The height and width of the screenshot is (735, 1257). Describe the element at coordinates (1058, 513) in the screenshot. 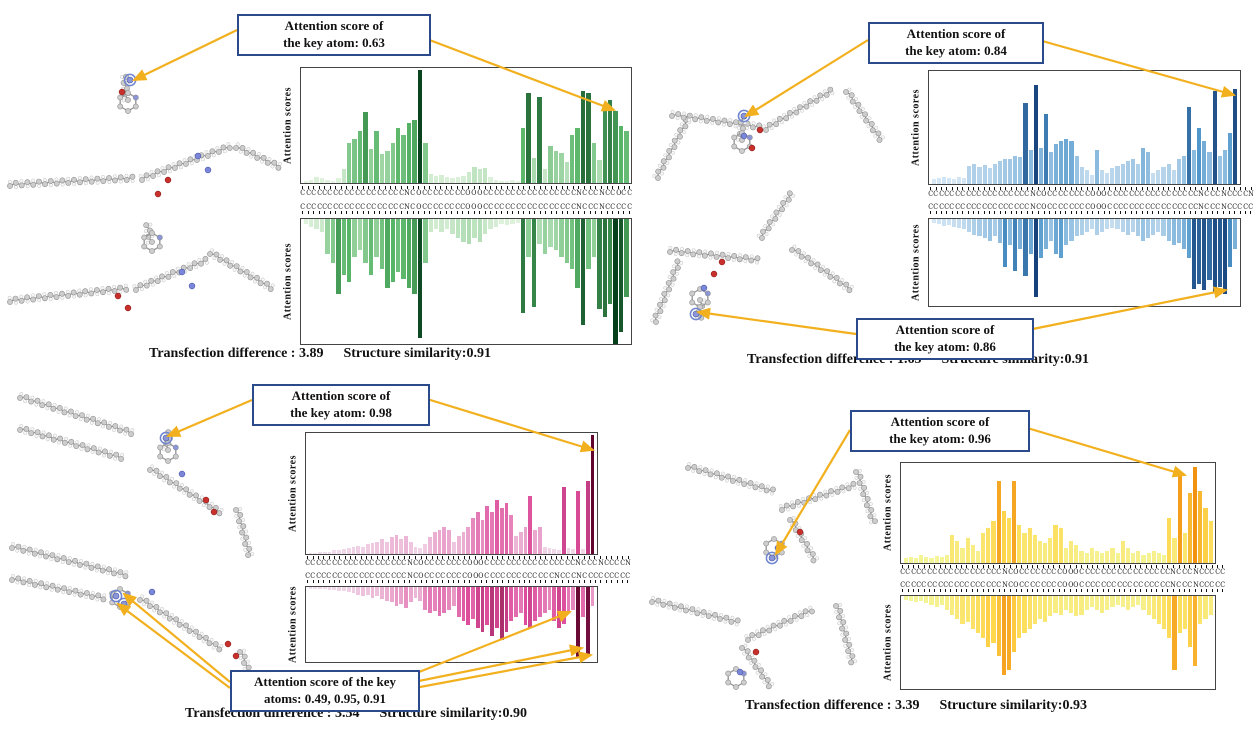

I see `attention-chart-bottom-right-upper` at that location.